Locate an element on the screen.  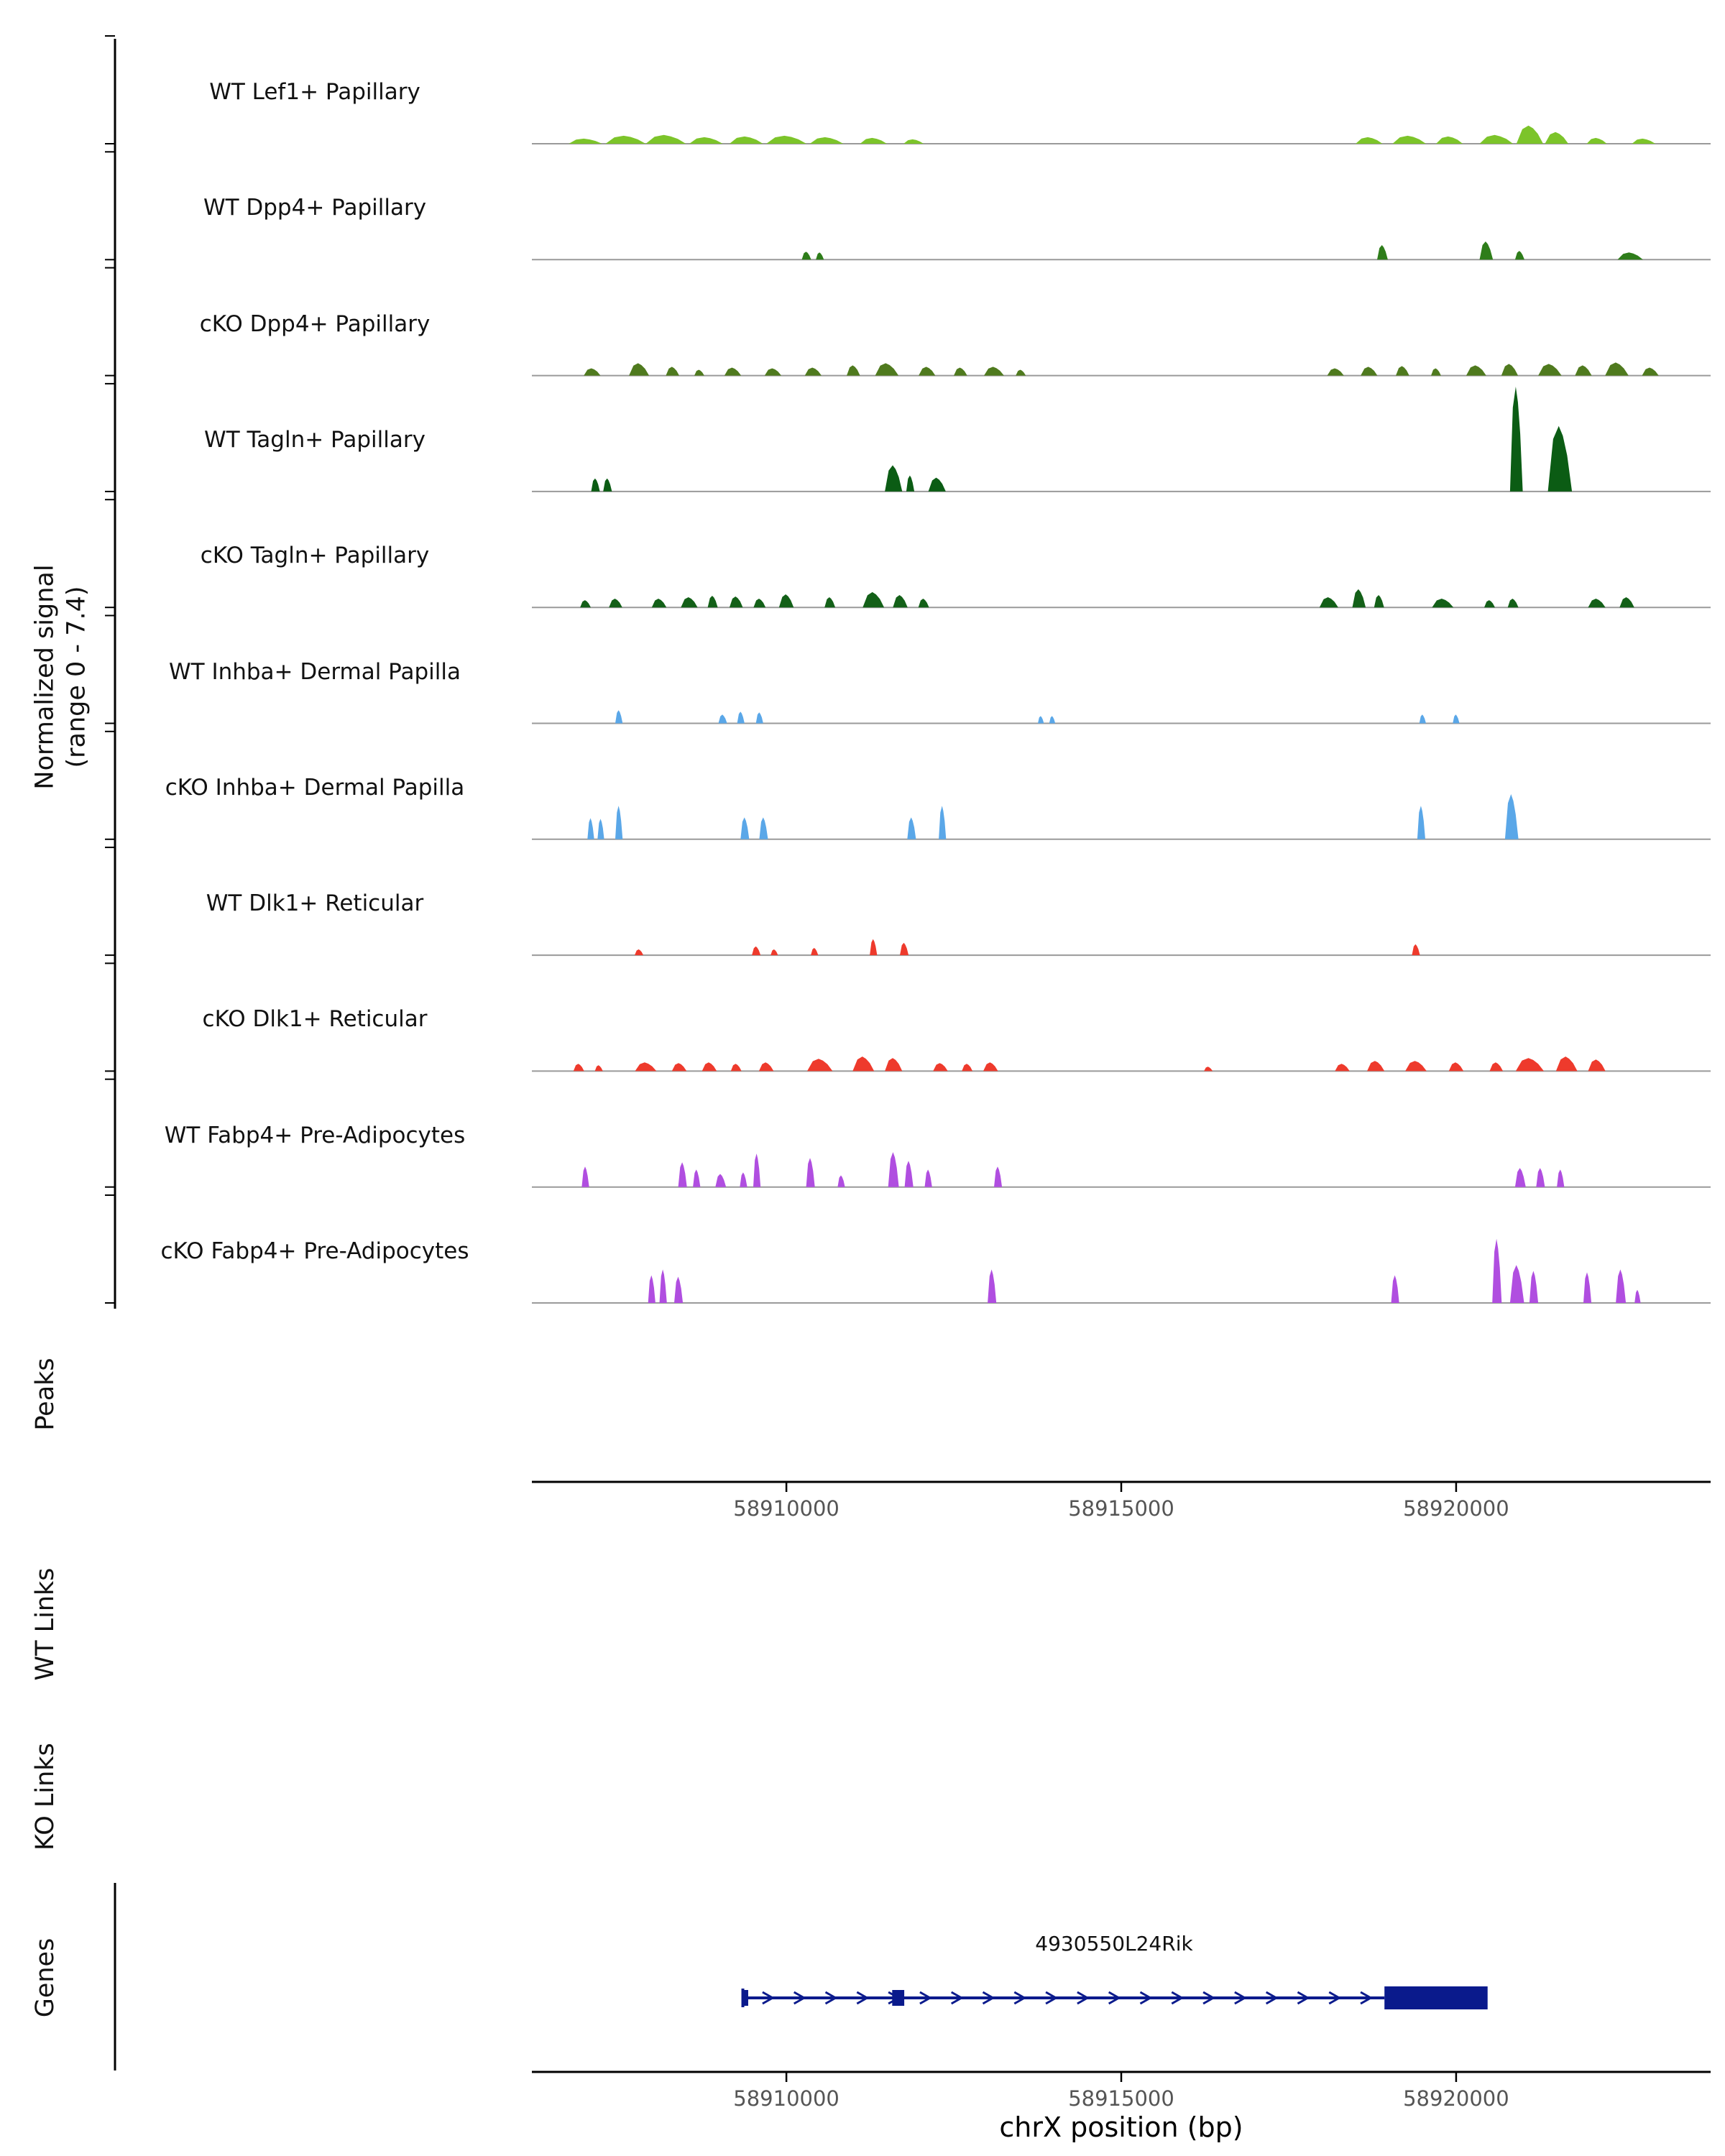
track-label: cKO Dpp4+ Papillary is located at coordinates (315, 323).